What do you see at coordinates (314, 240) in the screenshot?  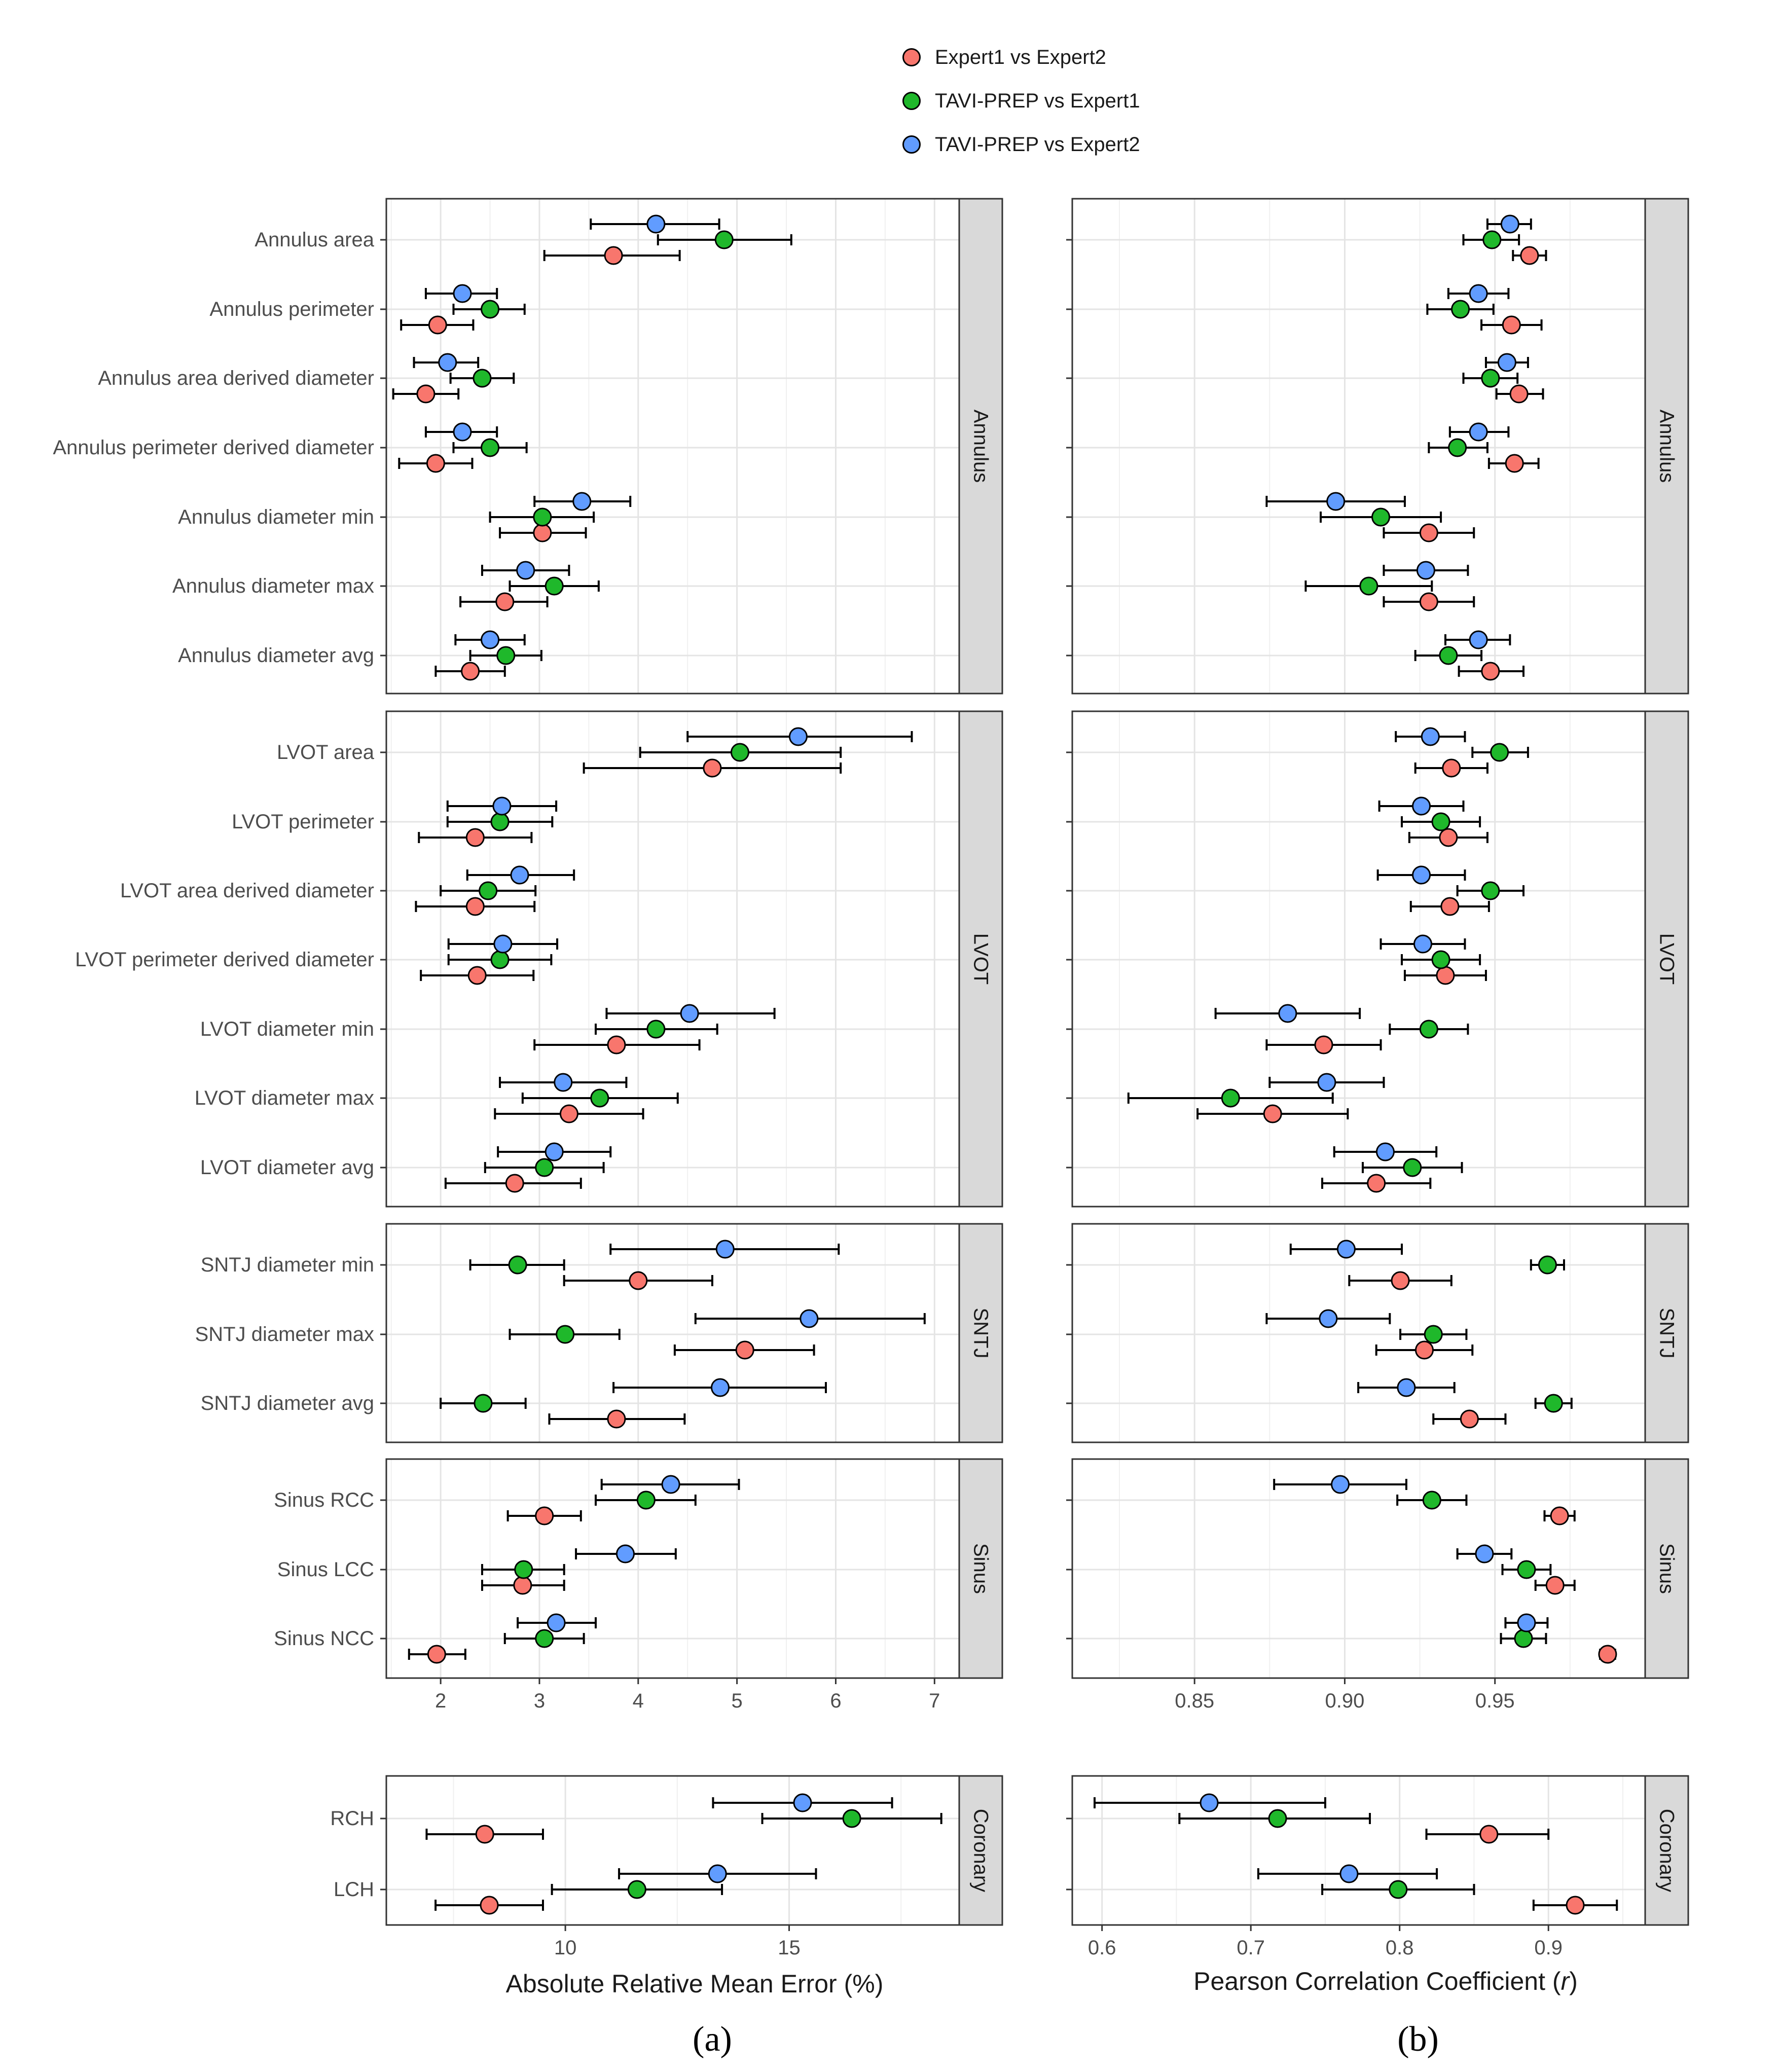 I see `y-tick-label: Annulus area` at bounding box center [314, 240].